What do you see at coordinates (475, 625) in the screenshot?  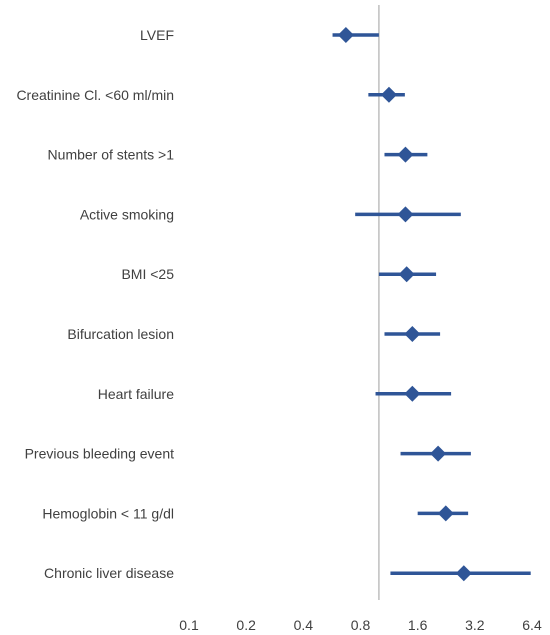 I see `x-tick-label: 3.2` at bounding box center [475, 625].